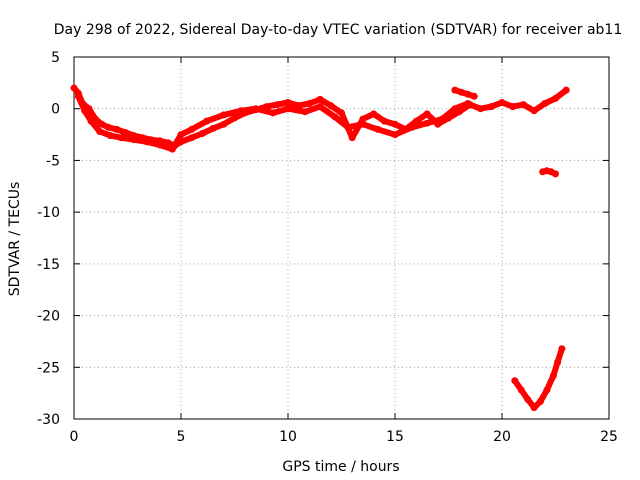 The width and height of the screenshot is (640, 480). Describe the element at coordinates (48, 420) in the screenshot. I see `y-tick-label: -30` at that location.